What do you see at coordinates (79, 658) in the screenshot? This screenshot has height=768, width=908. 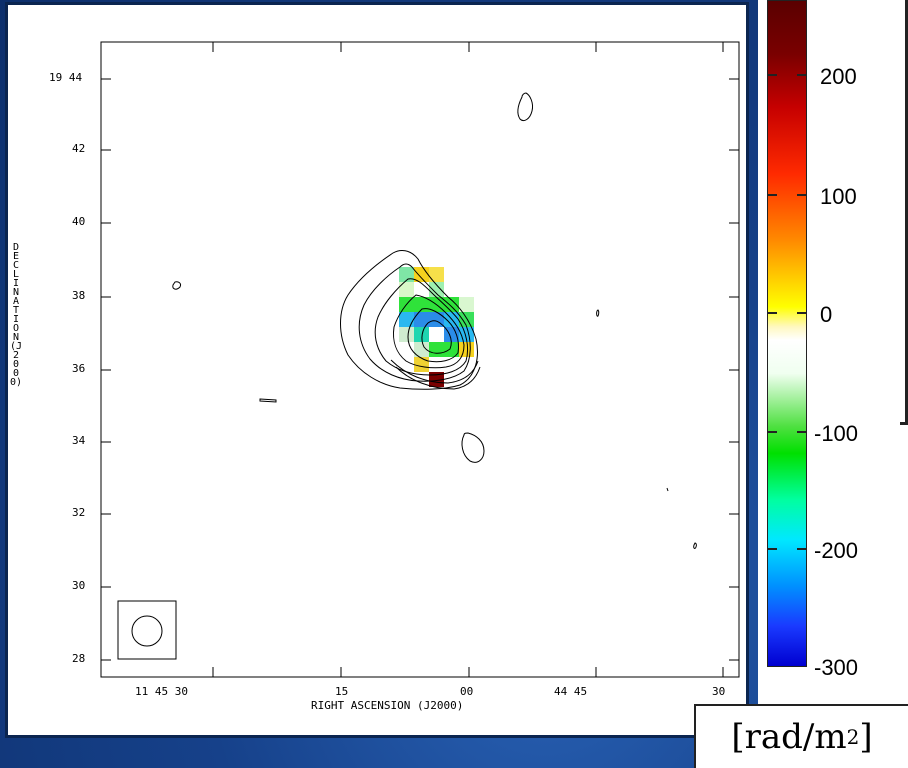 I see `dec-tick-label: 28` at bounding box center [79, 658].